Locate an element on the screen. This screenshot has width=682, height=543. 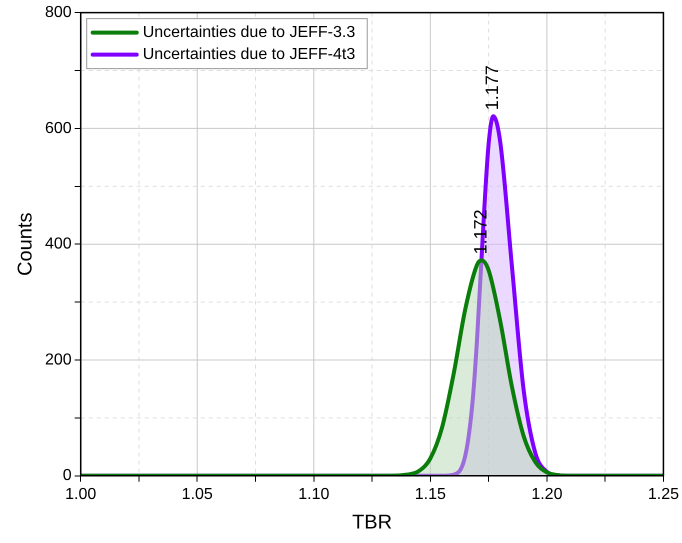
legend-label: Uncertainties due to JEFF-3.3 is located at coordinates (249, 33).